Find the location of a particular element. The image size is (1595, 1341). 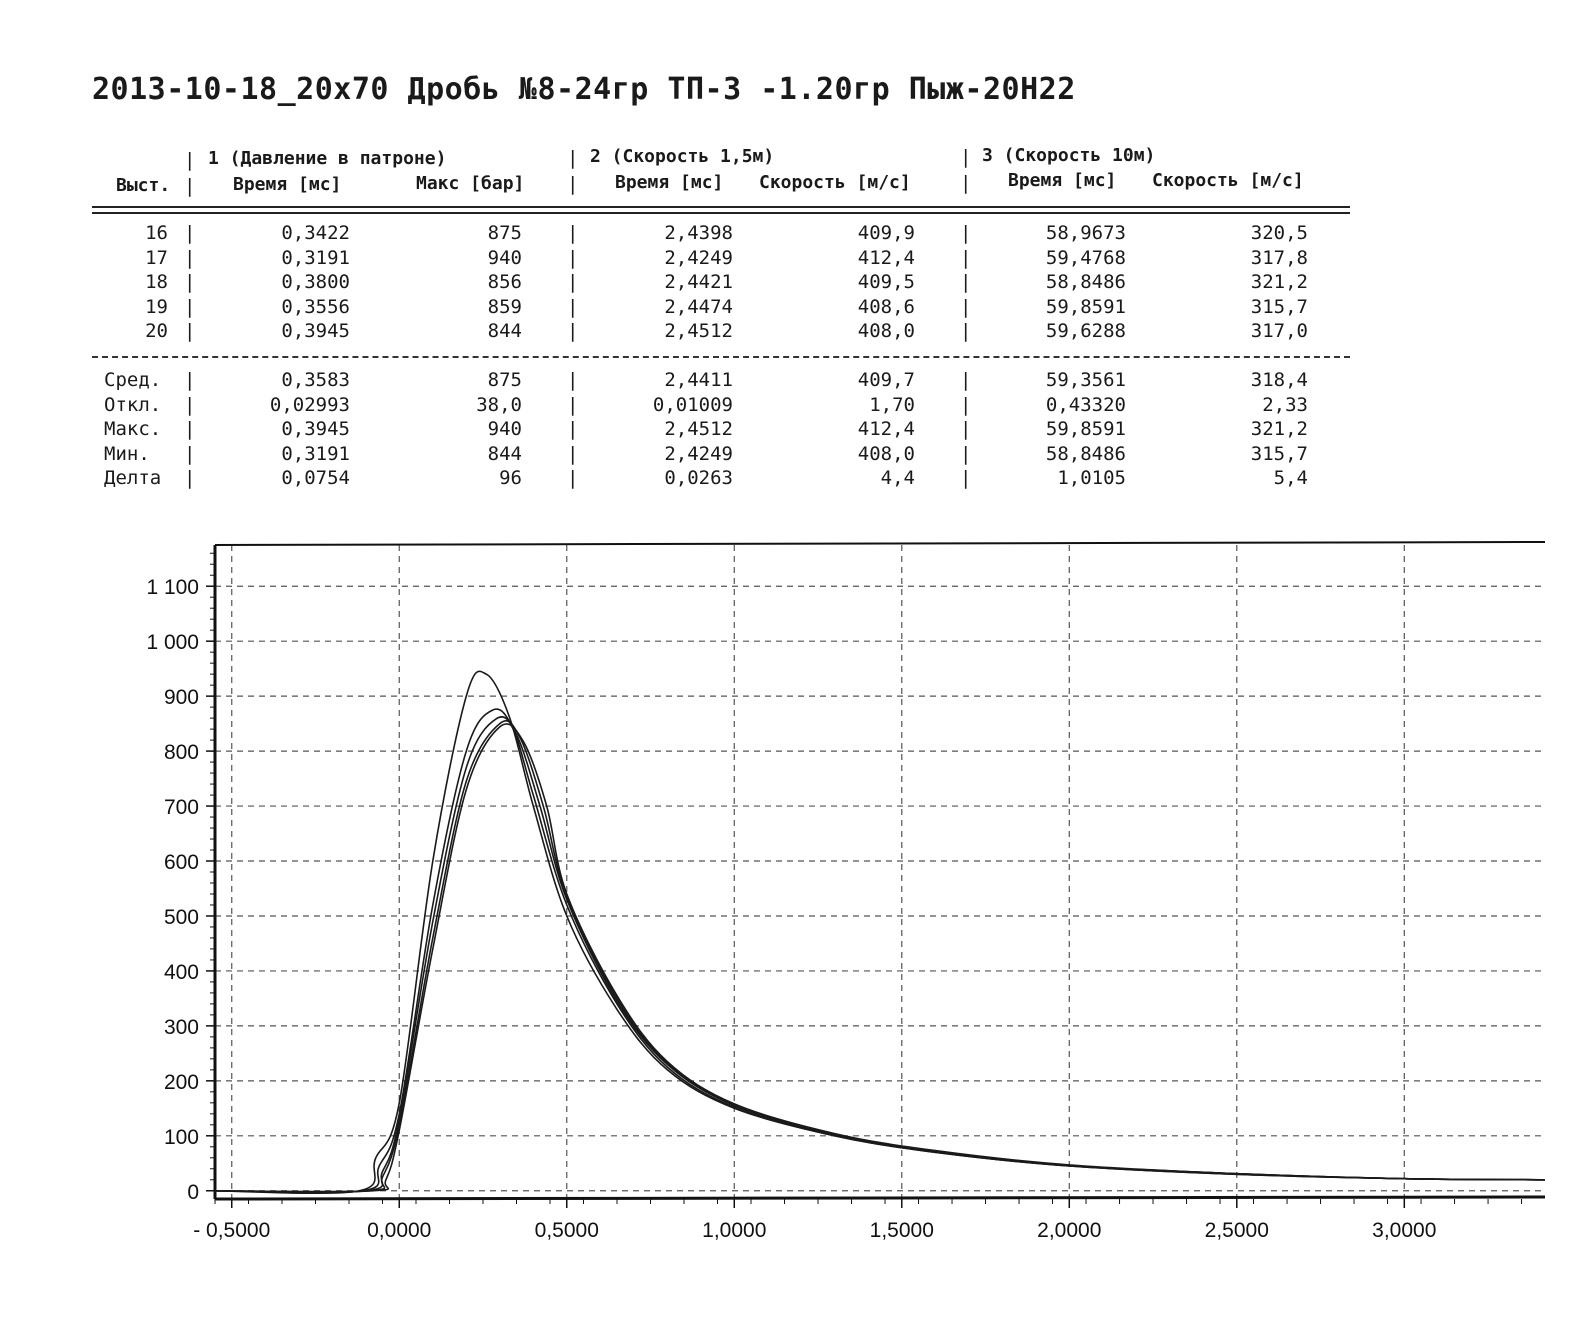

table-row-cell: 2,4249 is located at coordinates (698, 257).